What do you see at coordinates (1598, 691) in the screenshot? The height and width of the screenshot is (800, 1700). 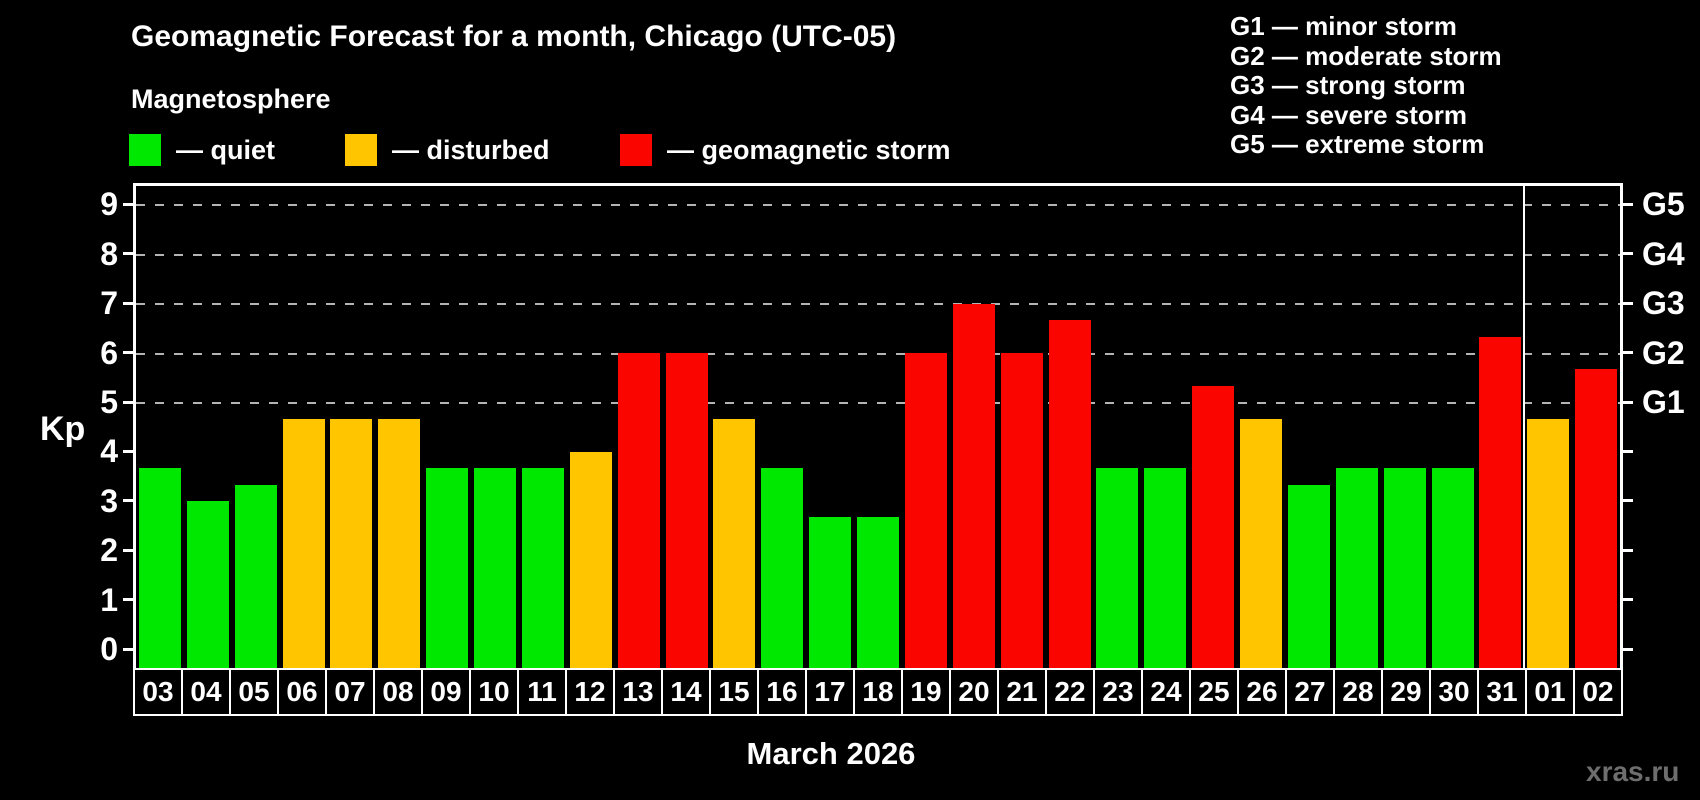 I see `day-label-02: 02` at bounding box center [1598, 691].